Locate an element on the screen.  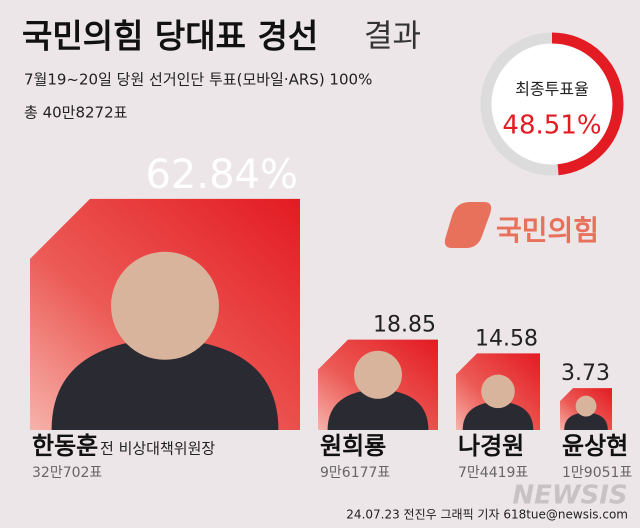
chart-title-suffix: 결과 is located at coordinates (392, 37).